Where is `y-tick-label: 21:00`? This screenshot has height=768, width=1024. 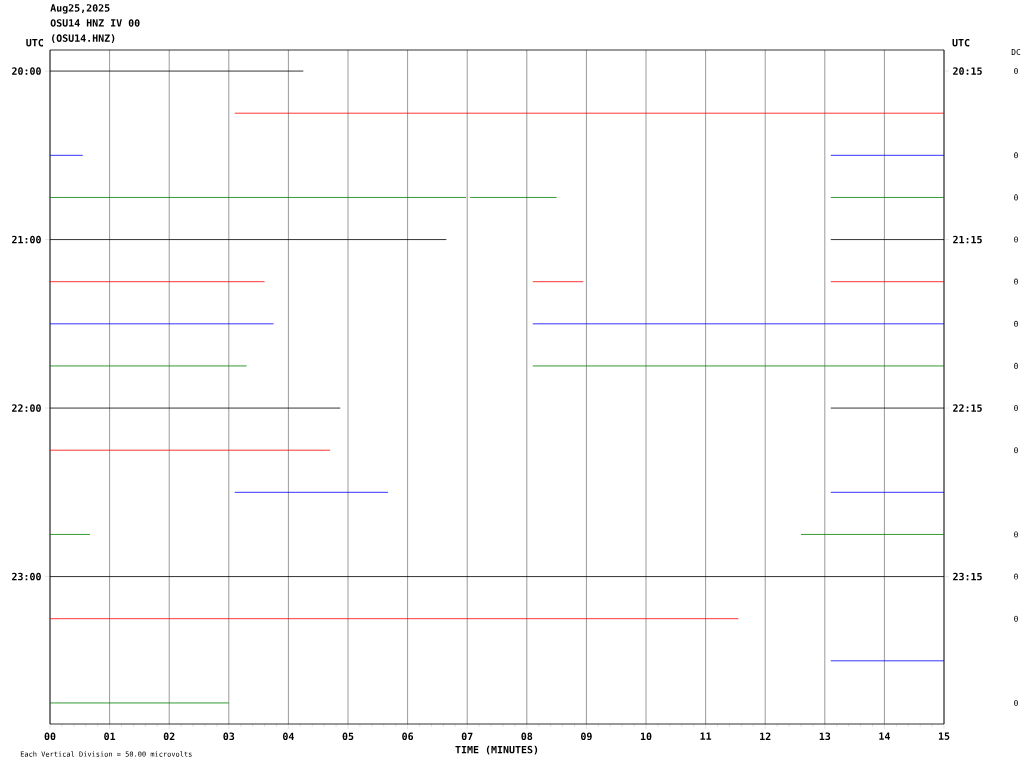 y-tick-label: 21:00 is located at coordinates (26, 239).